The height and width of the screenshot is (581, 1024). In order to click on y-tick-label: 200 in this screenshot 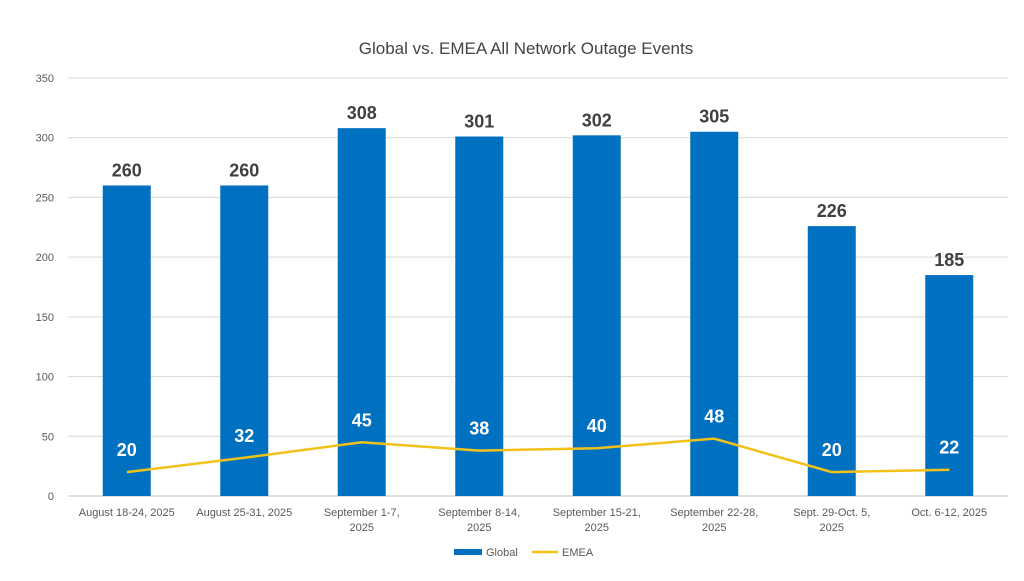, I will do `click(45, 258)`.